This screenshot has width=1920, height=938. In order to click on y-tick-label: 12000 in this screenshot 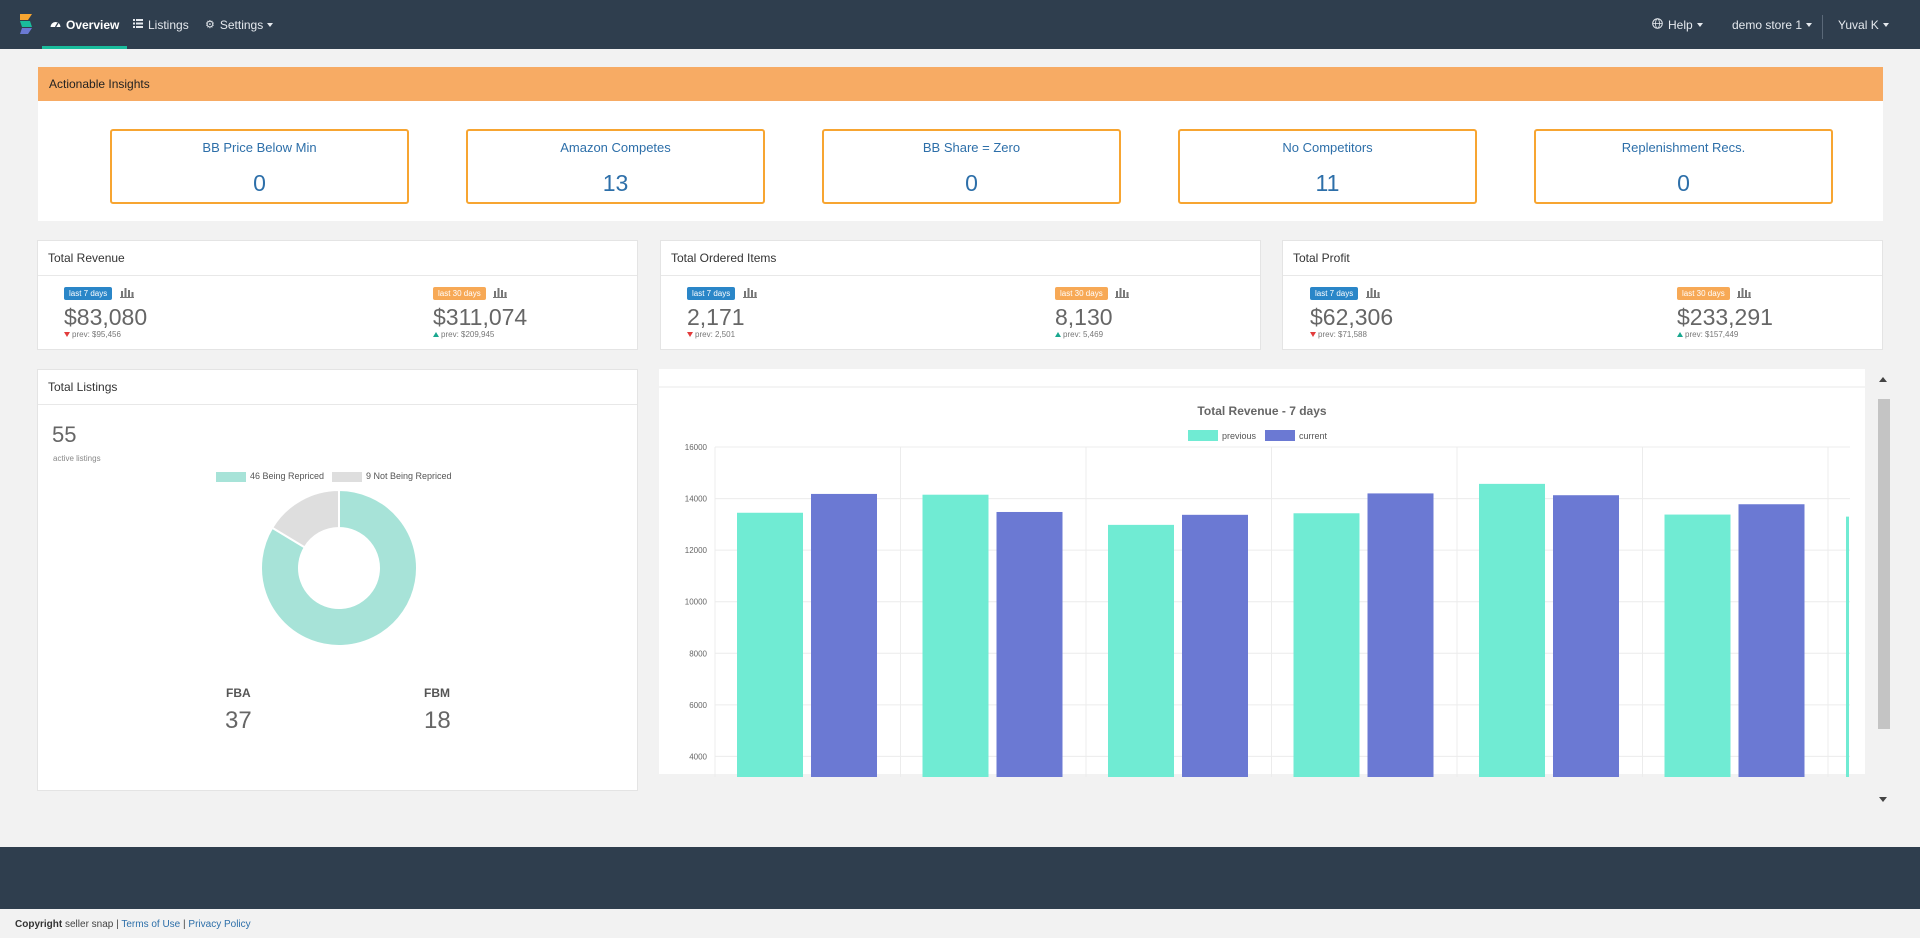, I will do `click(696, 550)`.